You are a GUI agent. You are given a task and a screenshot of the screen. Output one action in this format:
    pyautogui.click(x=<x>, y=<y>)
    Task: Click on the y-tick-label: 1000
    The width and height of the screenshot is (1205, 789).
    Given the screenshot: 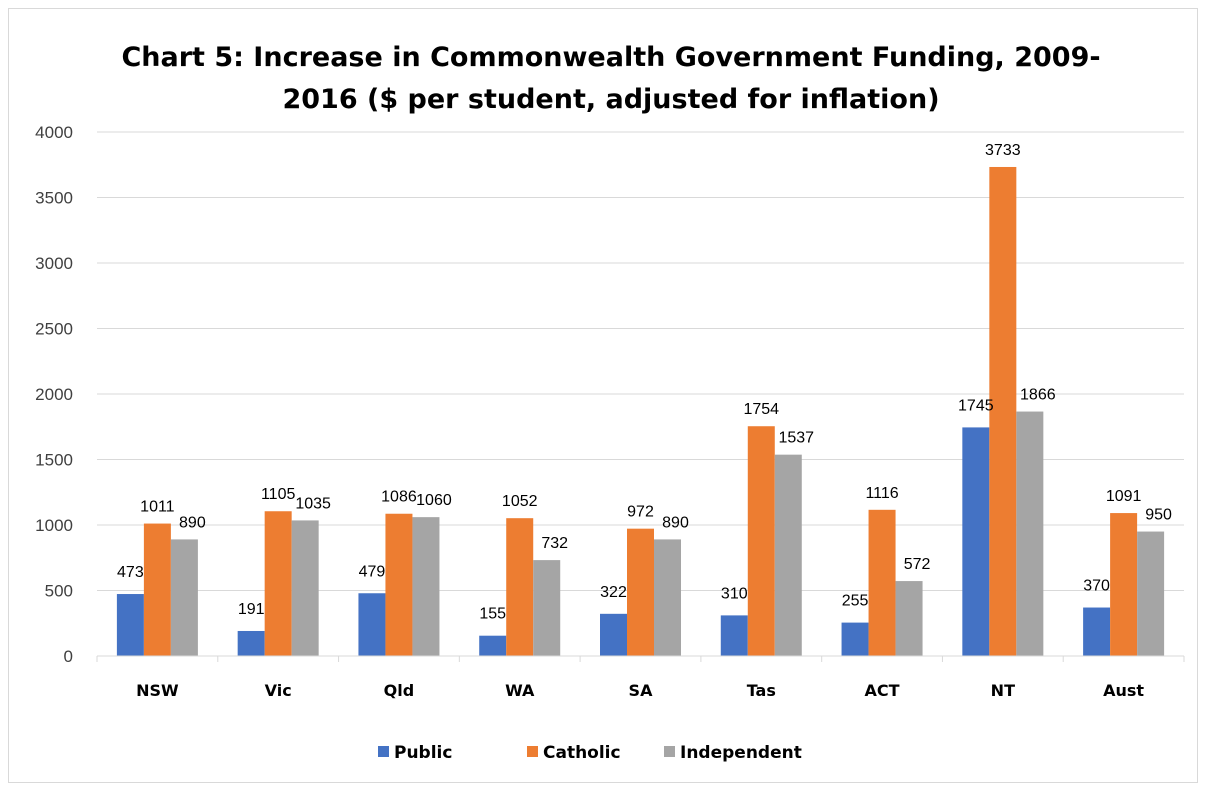 What is the action you would take?
    pyautogui.click(x=54, y=525)
    